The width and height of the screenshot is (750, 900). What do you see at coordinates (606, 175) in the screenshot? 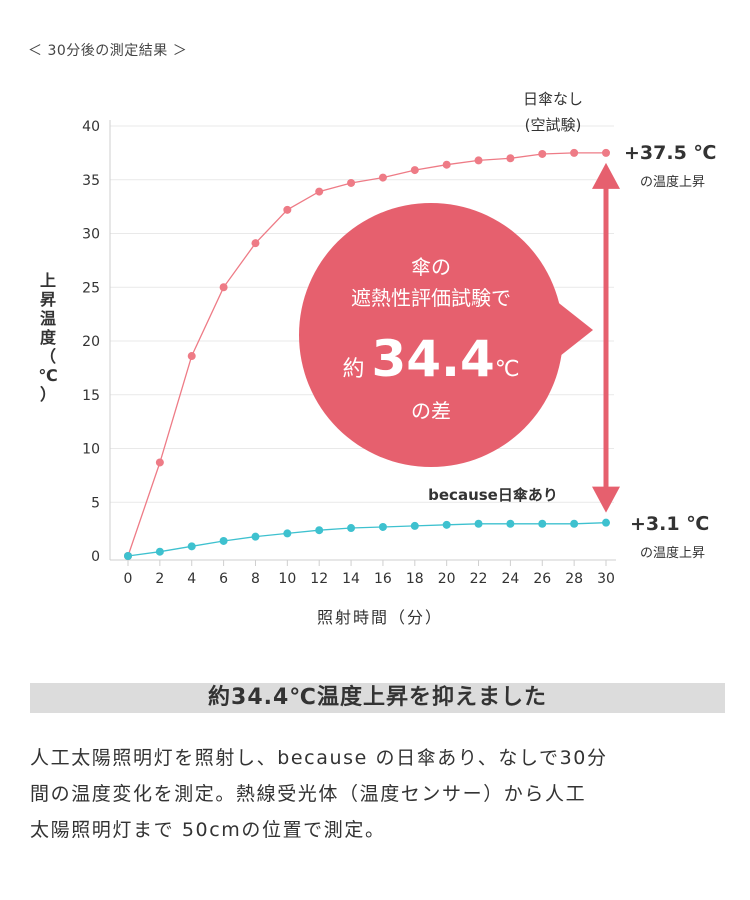
I see `arrow-head-up` at bounding box center [606, 175].